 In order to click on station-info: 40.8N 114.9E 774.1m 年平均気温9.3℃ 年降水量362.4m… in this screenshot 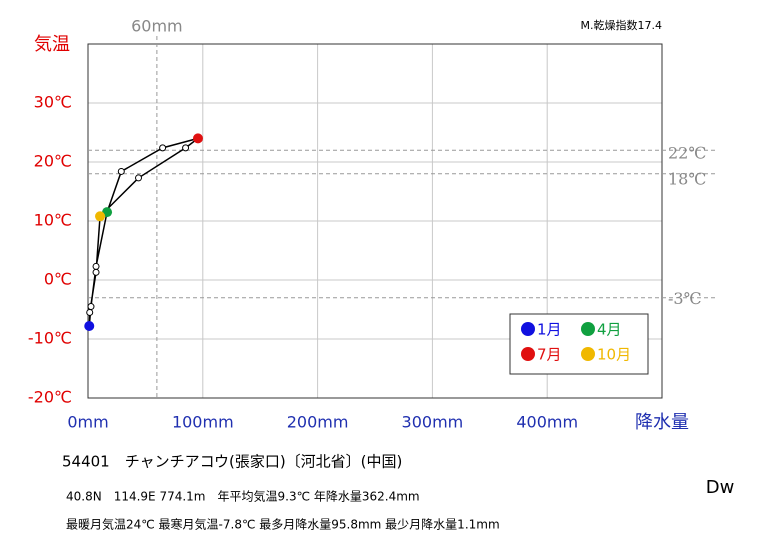, I will do `click(243, 496)`.